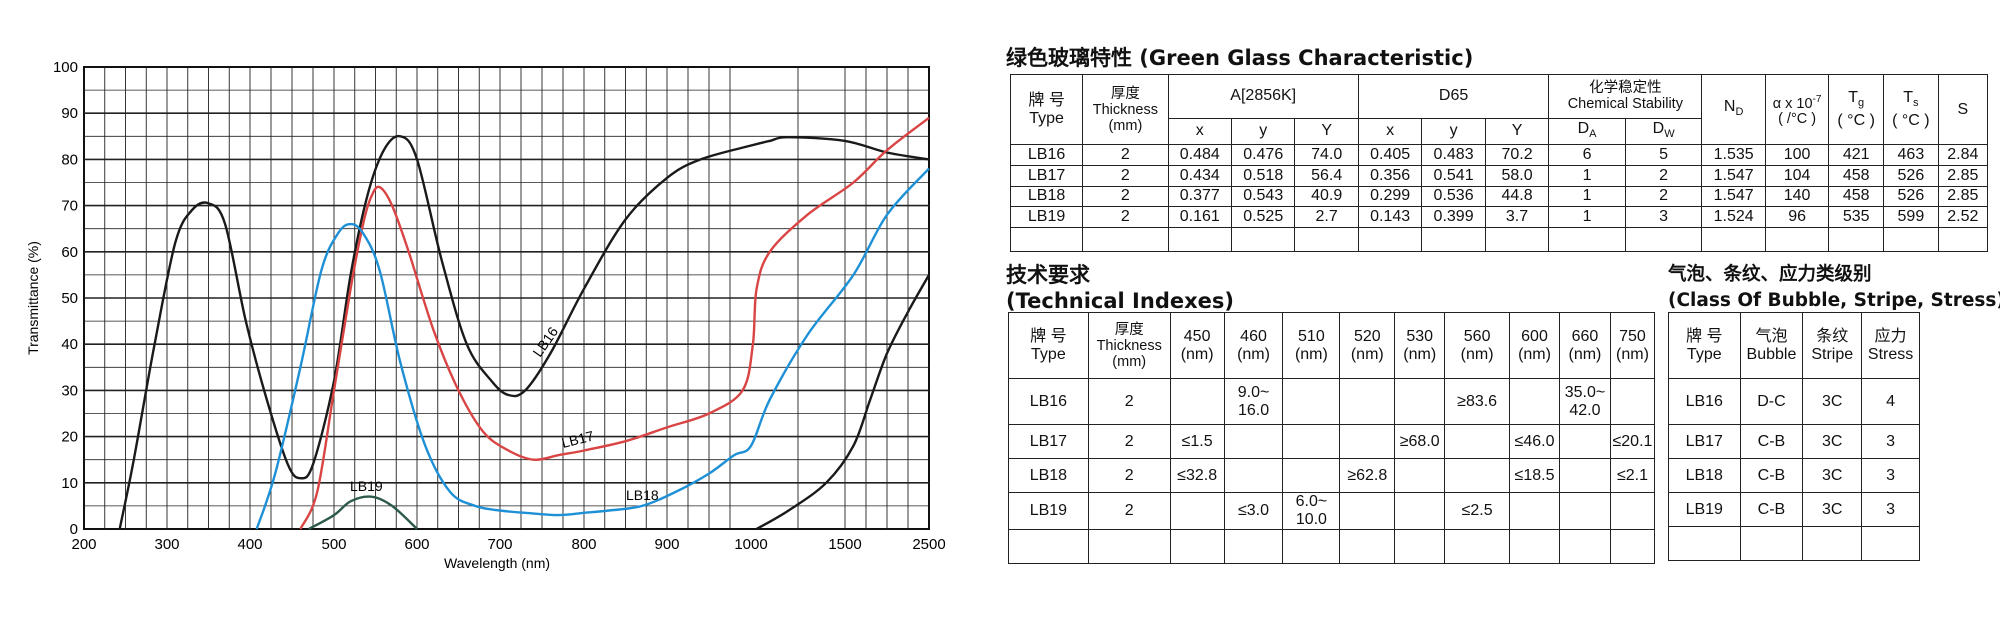 This screenshot has width=2000, height=640. Describe the element at coordinates (1856, 155) in the screenshot. I see `table-cell: 421` at that location.